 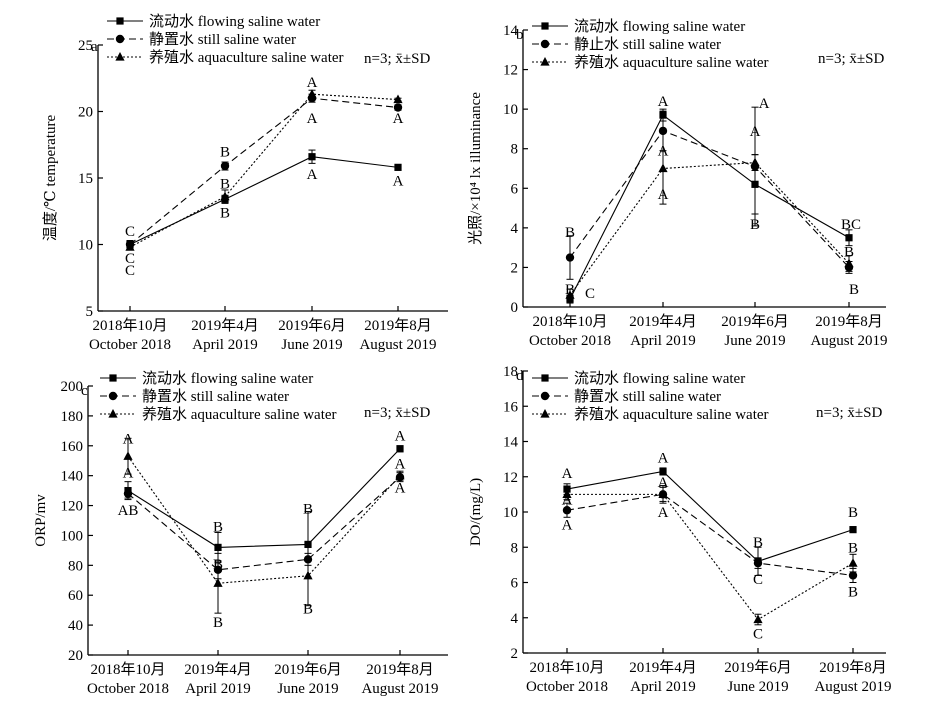 I want to click on x-tick-label-en: June 2019, so click(x=754, y=341).